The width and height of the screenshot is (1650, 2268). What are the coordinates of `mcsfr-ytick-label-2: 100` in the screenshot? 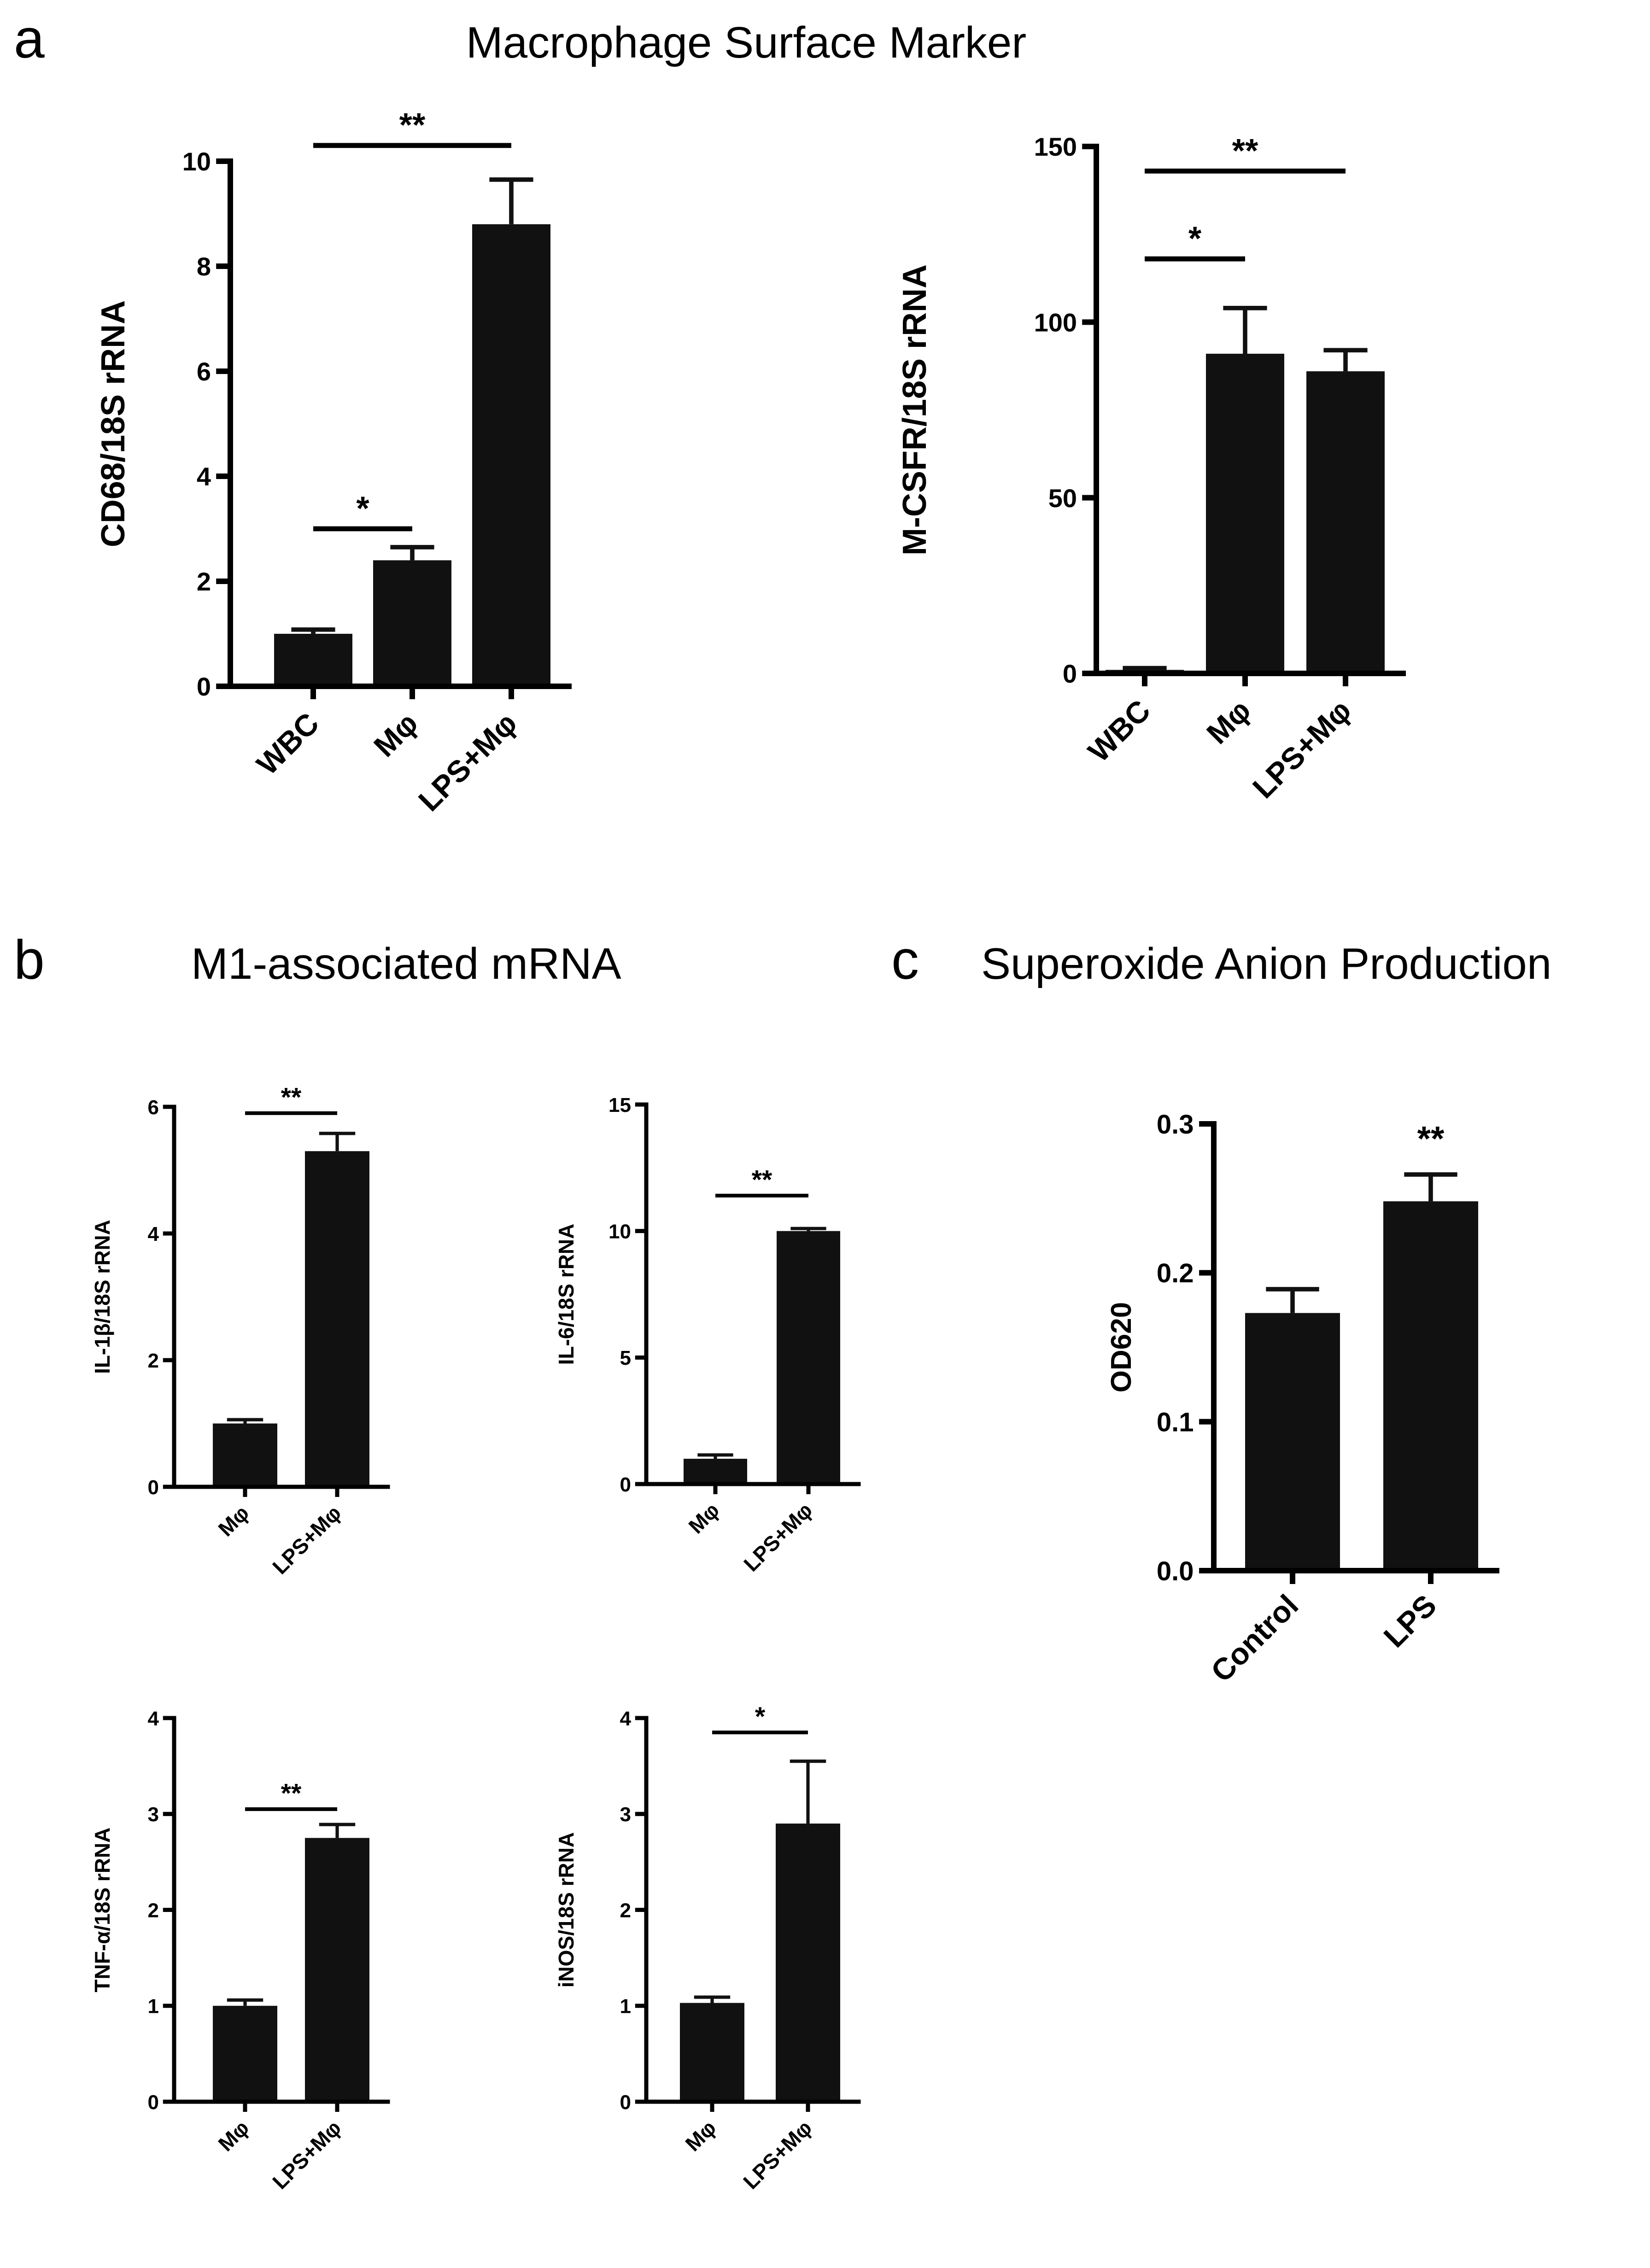 It's located at (1055, 322).